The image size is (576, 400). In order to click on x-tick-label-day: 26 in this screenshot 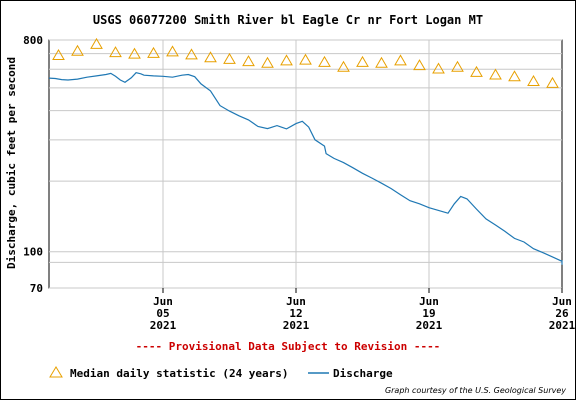, I will do `click(562, 313)`.